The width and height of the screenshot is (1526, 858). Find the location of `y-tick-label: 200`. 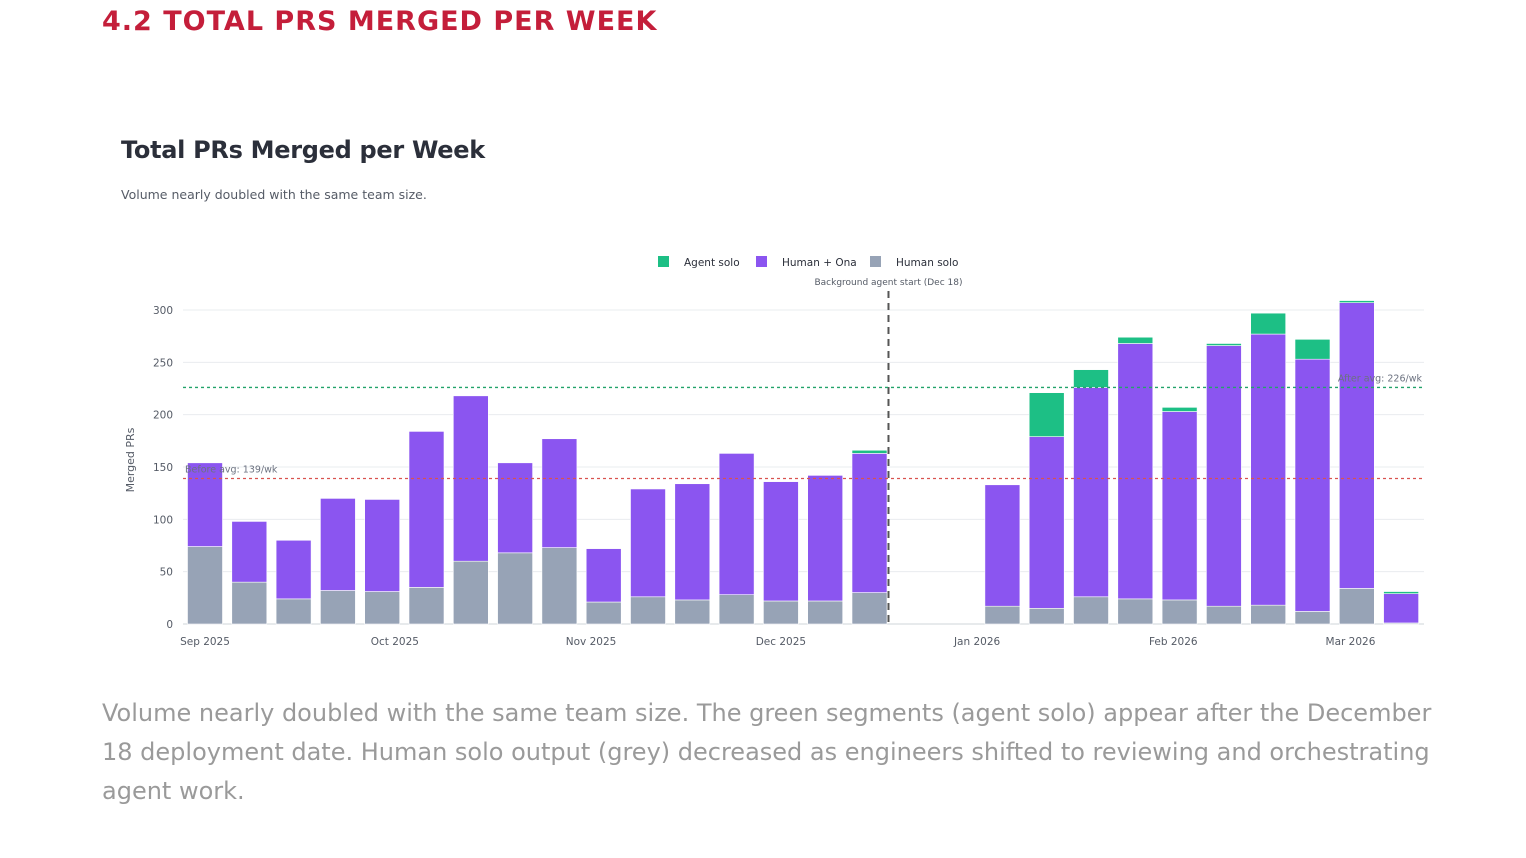

y-tick-label: 200 is located at coordinates (163, 416).